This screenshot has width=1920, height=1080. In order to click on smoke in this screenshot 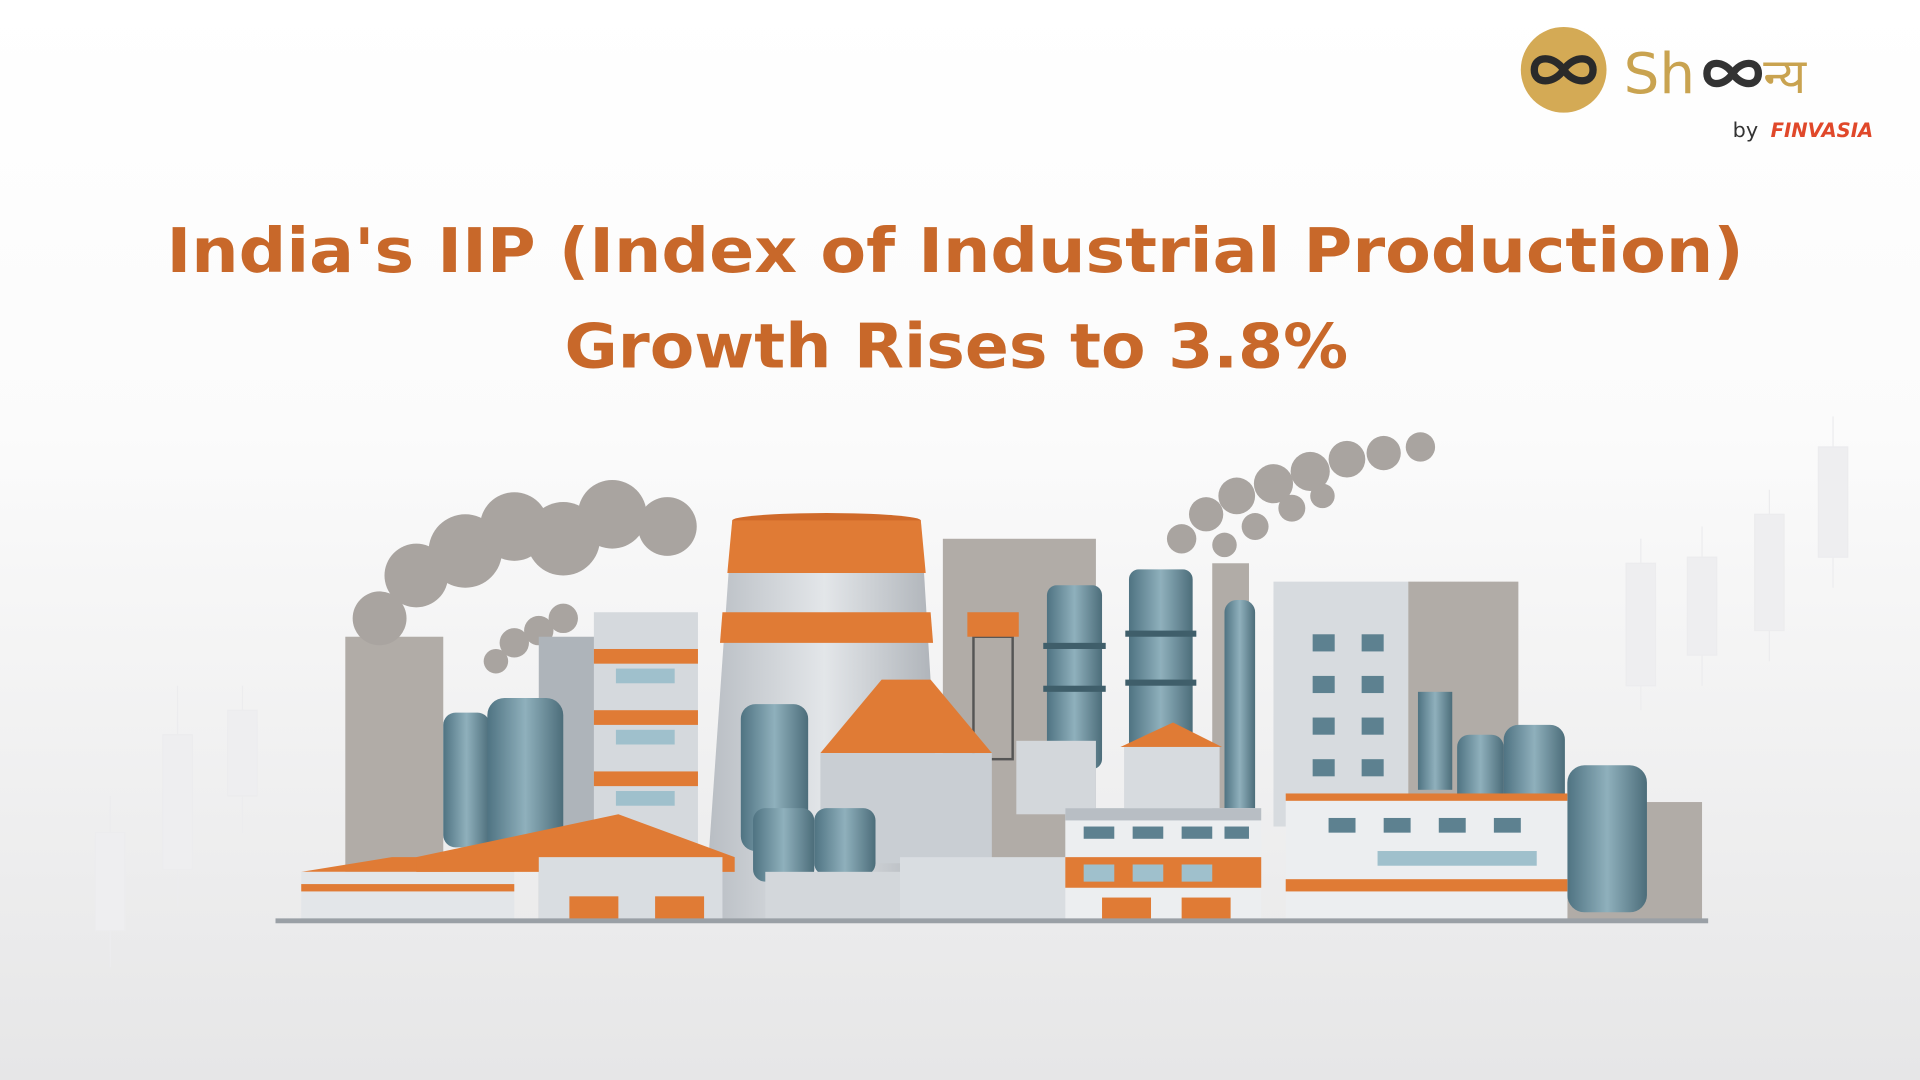, I will do `click(894, 553)`.